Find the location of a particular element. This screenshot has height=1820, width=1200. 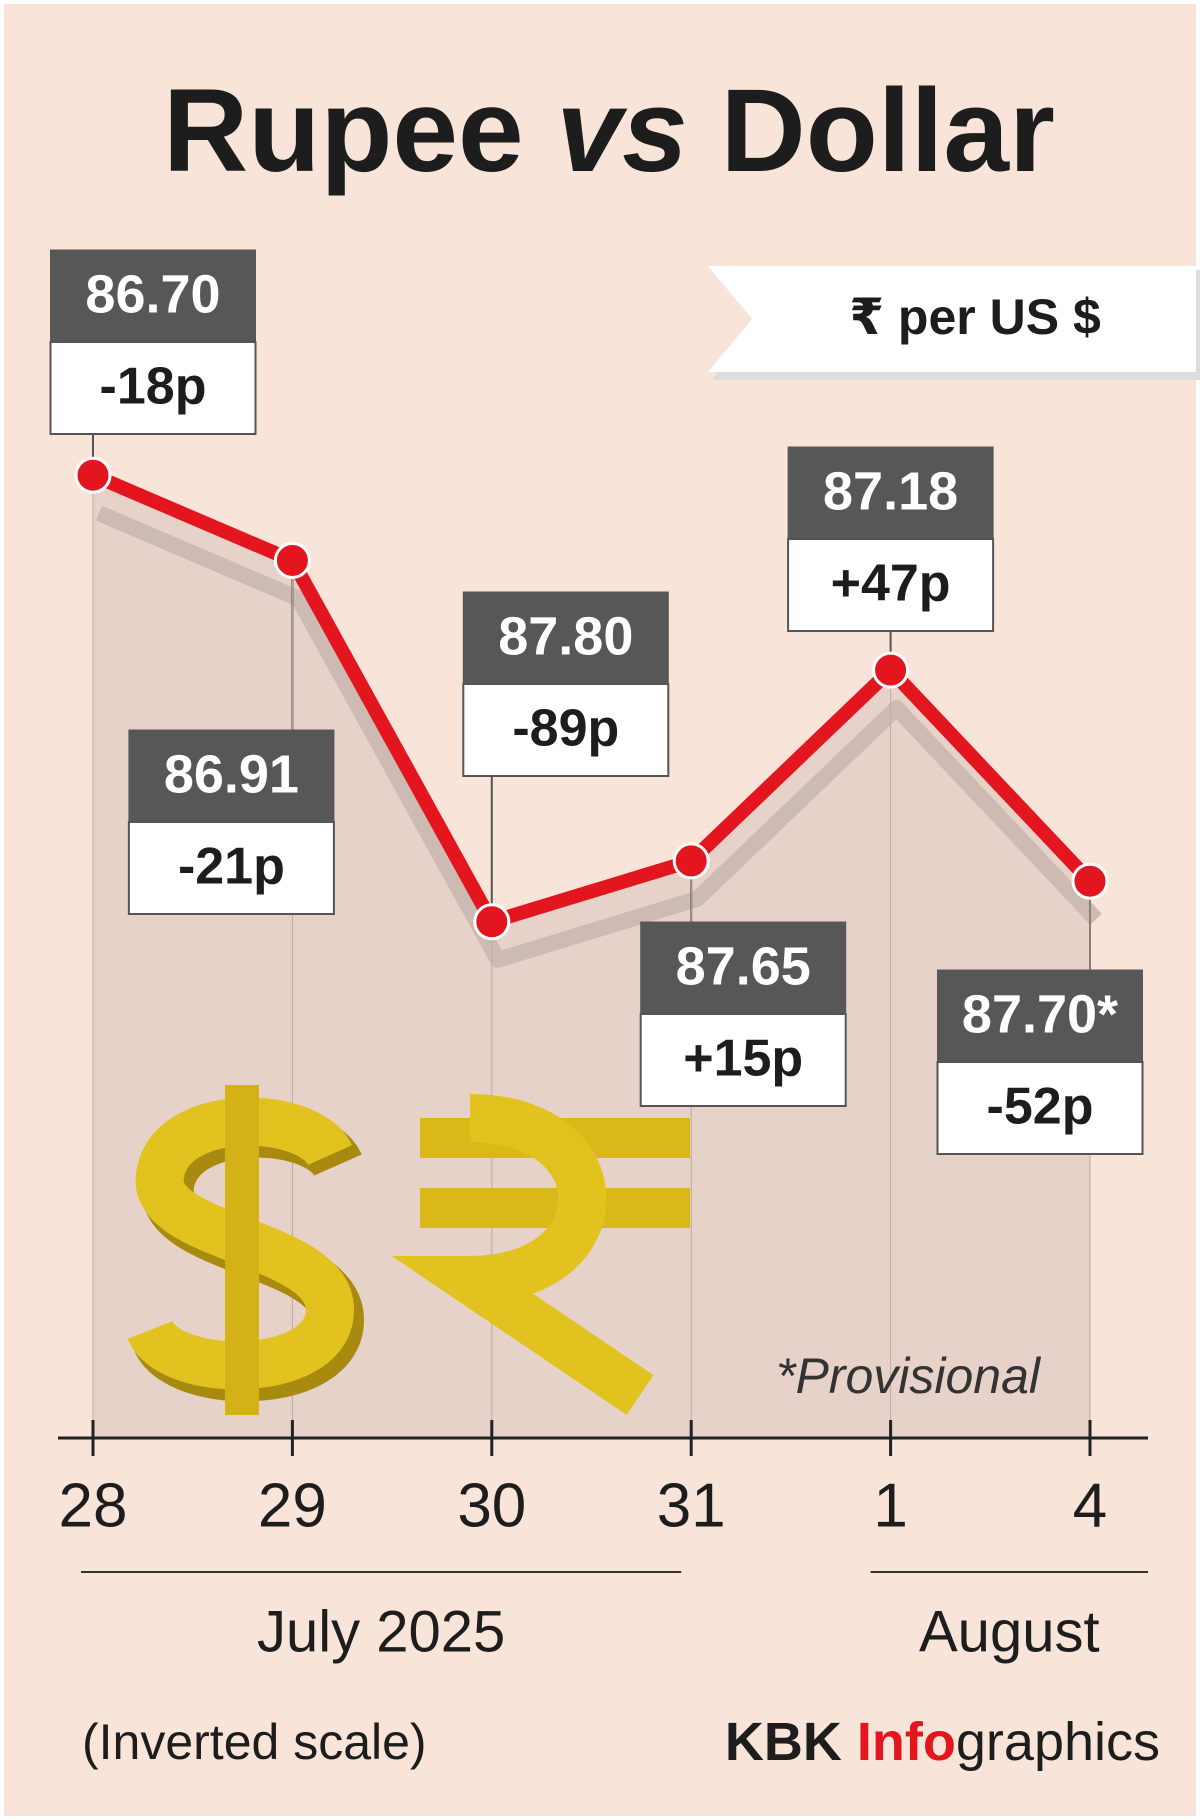

value-label: 86.70 is located at coordinates (152, 294).